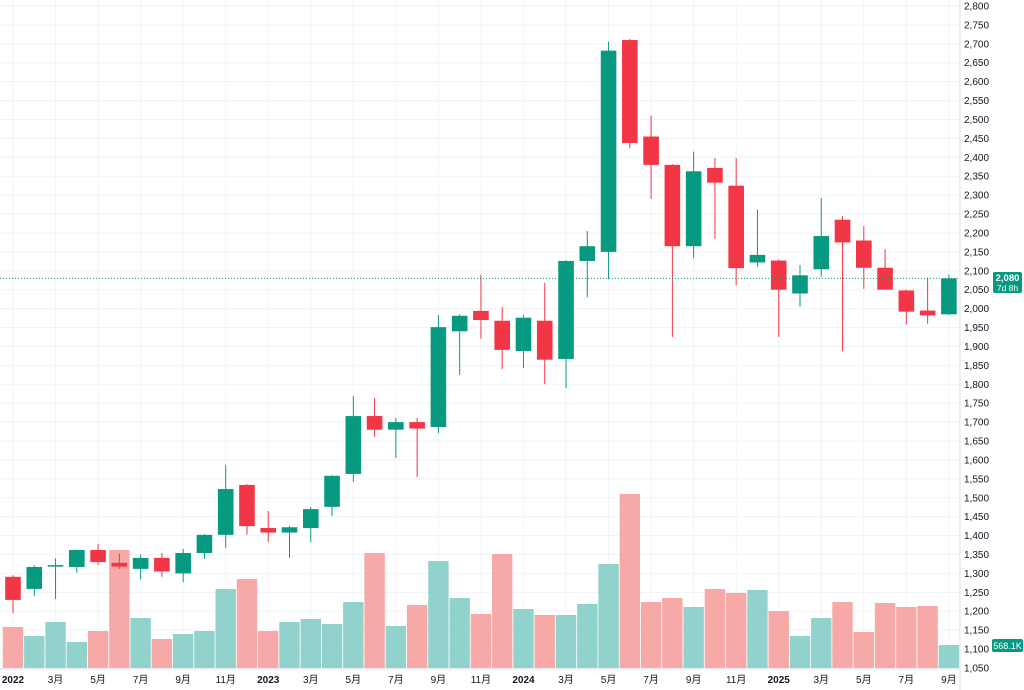  What do you see at coordinates (976, 63) in the screenshot?
I see `price-tick-label: 2,650` at bounding box center [976, 63].